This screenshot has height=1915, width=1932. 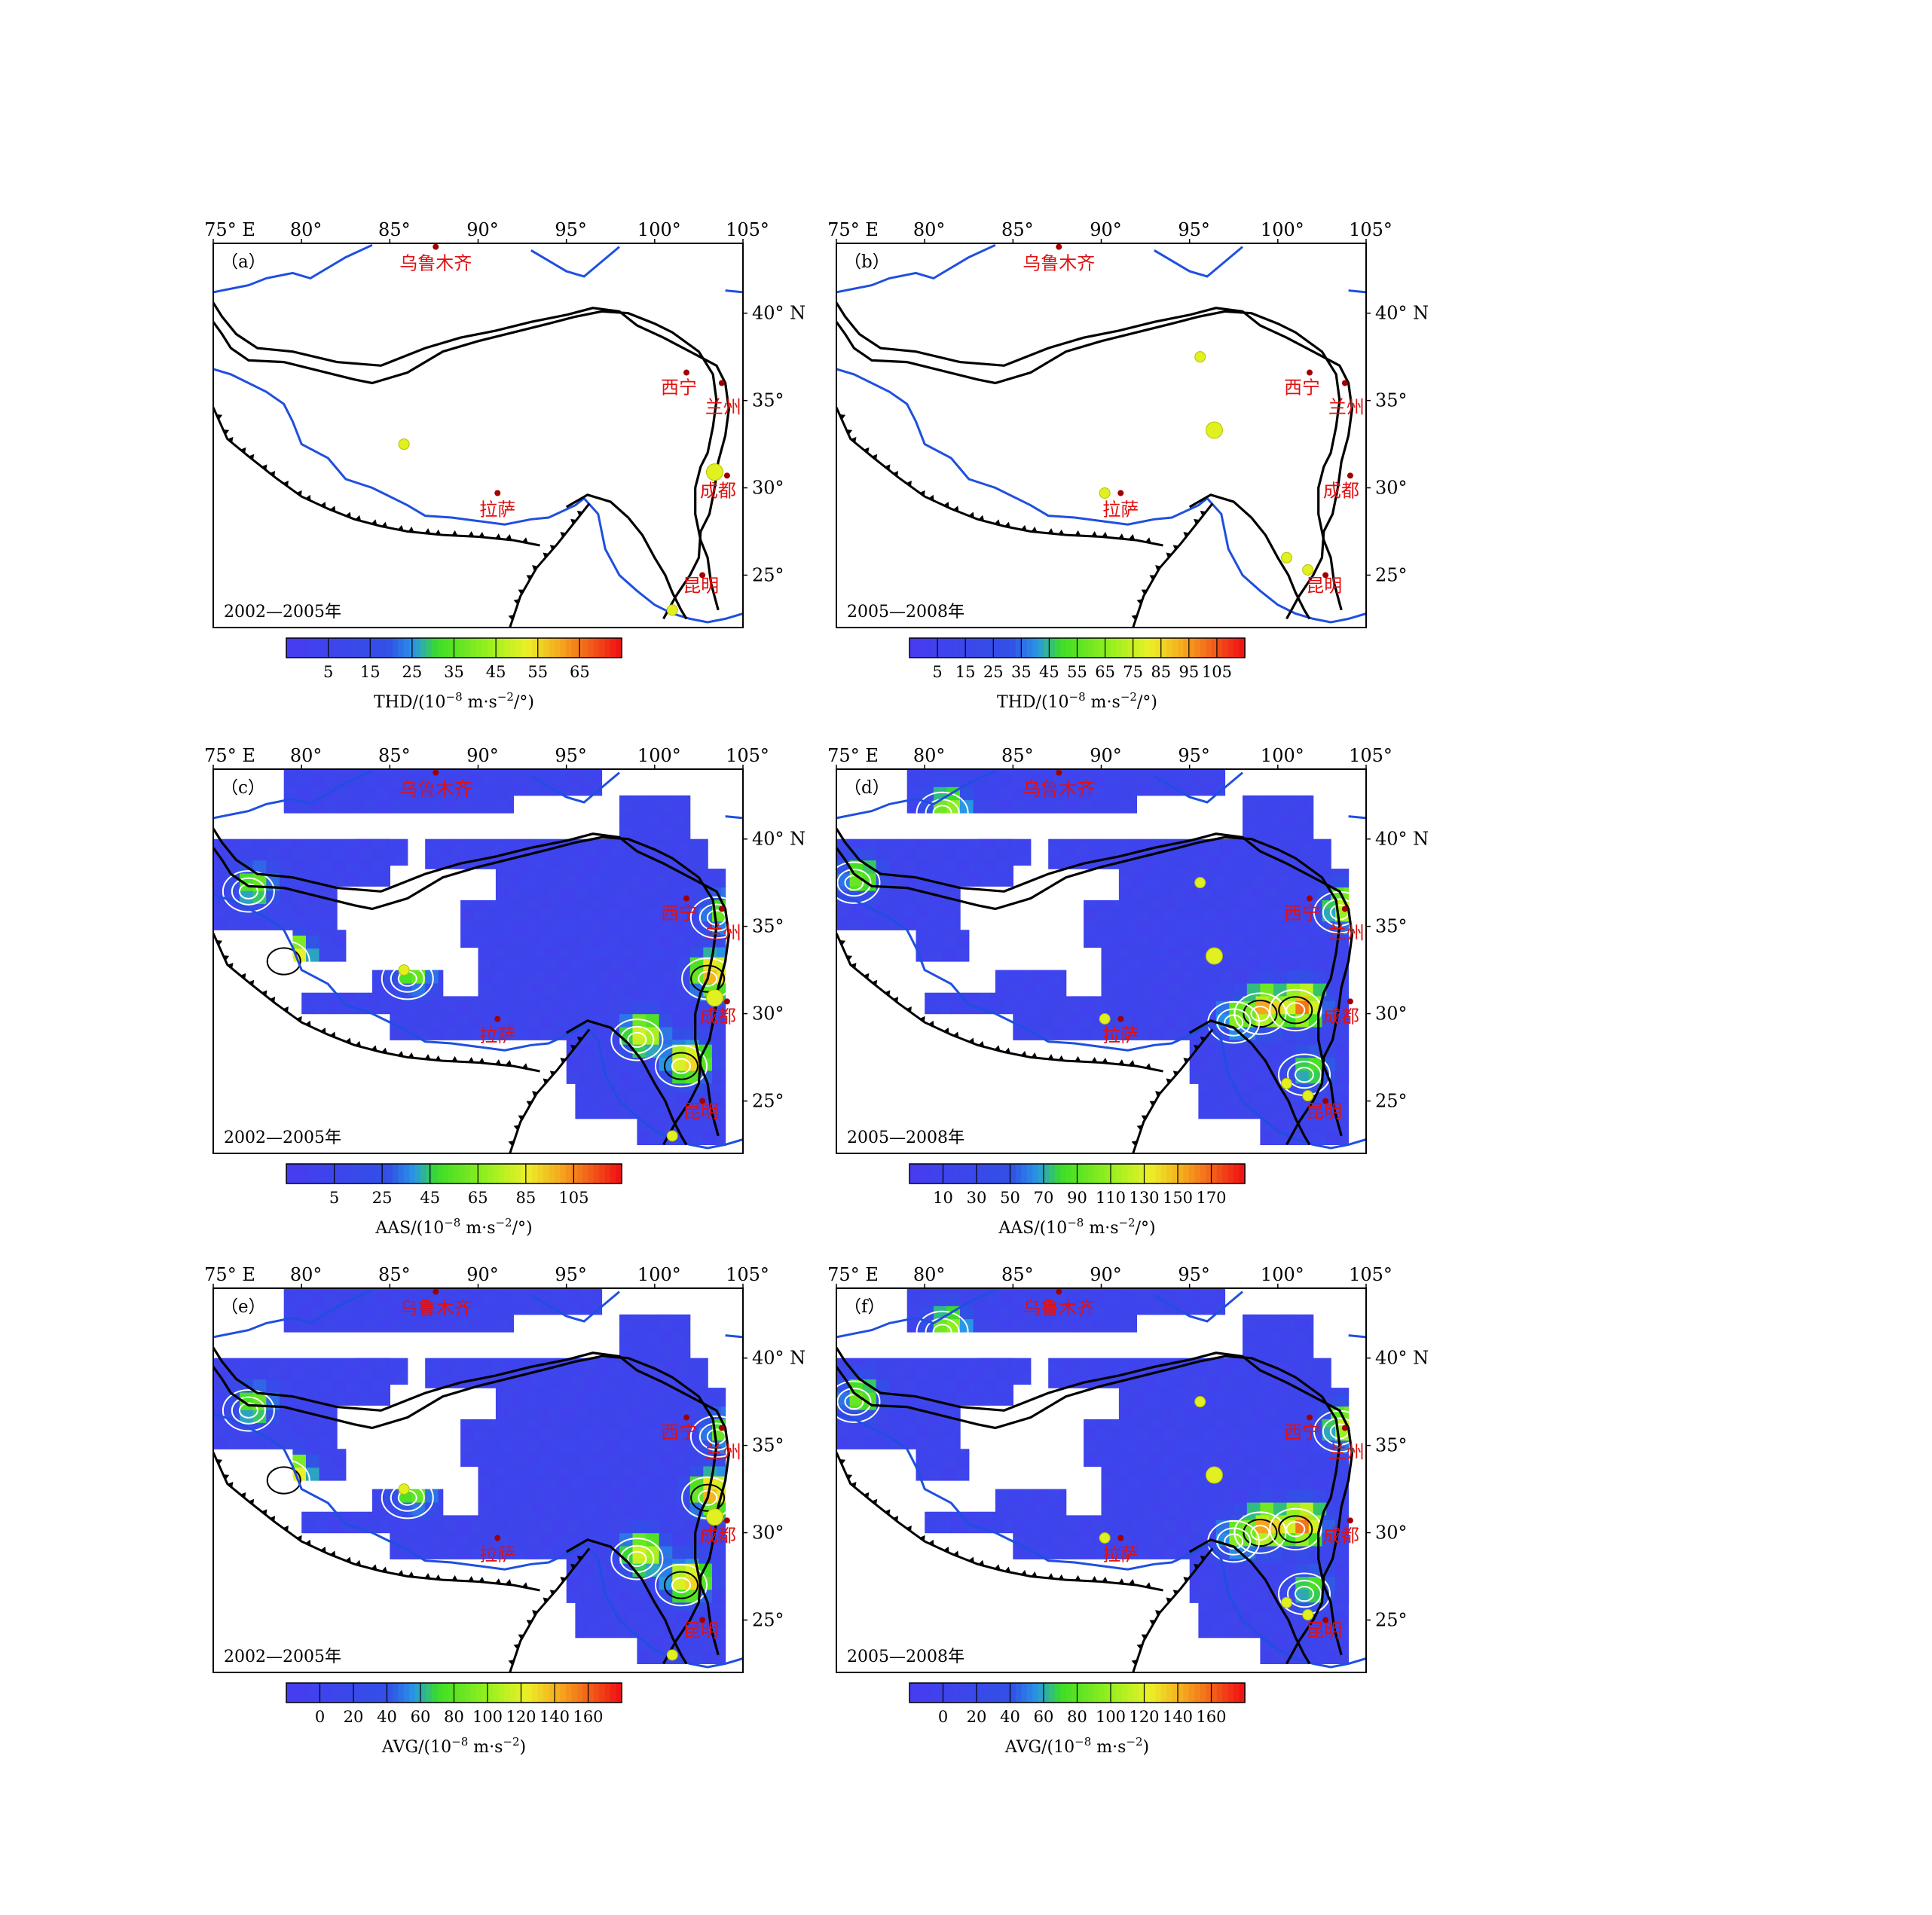 What do you see at coordinates (1350, 475) in the screenshot?
I see `city-dot` at bounding box center [1350, 475].